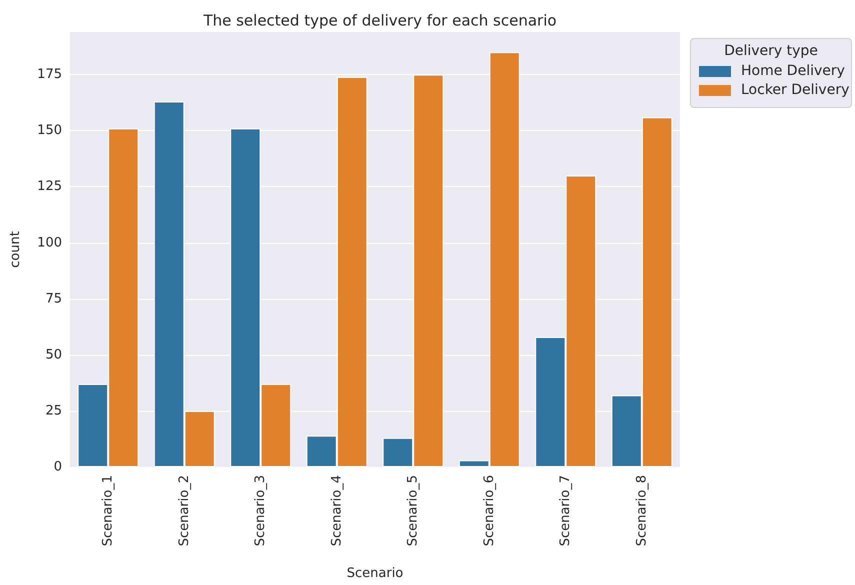 The image size is (855, 585). I want to click on x-tick-label: Scenario_4, so click(336, 510).